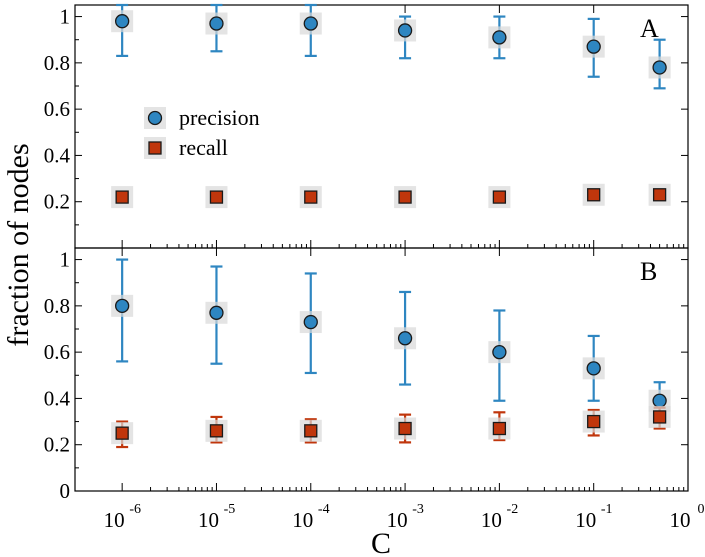 This screenshot has height=557, width=705. I want to click on x-tick-exponent: -6, so click(135, 509).